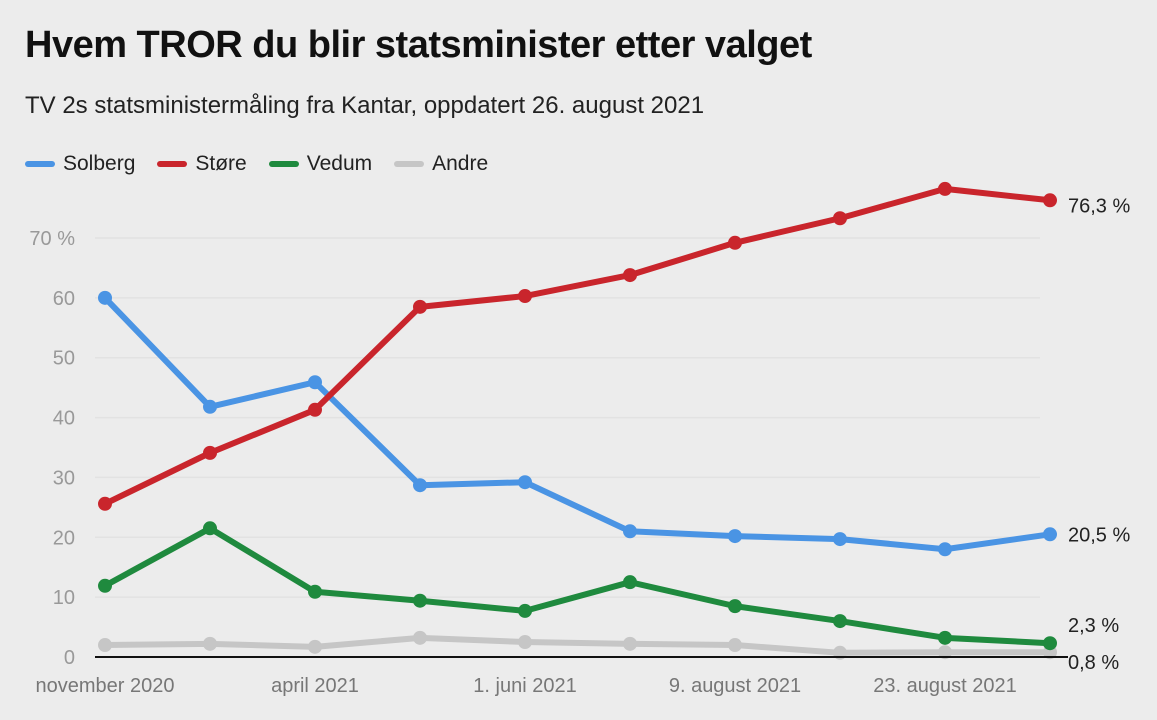  I want to click on x-tick-label: 1. juni 2021, so click(524, 686).